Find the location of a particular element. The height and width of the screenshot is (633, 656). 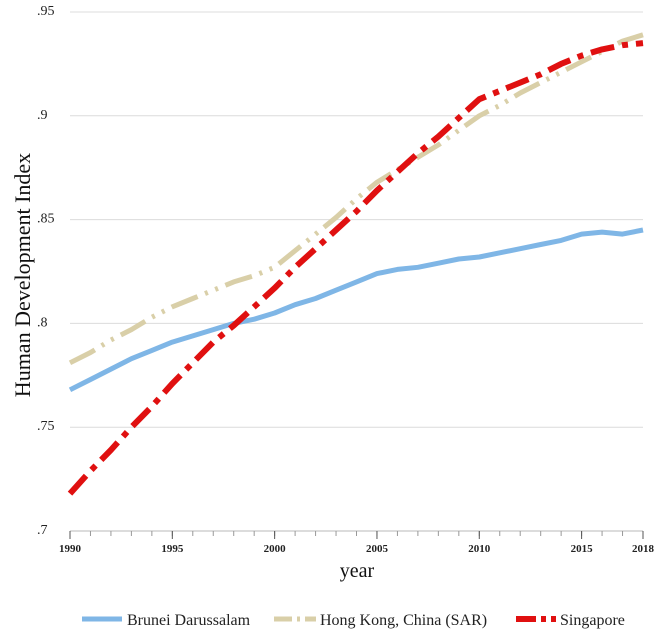

x-axis-title: year is located at coordinates (357, 571).